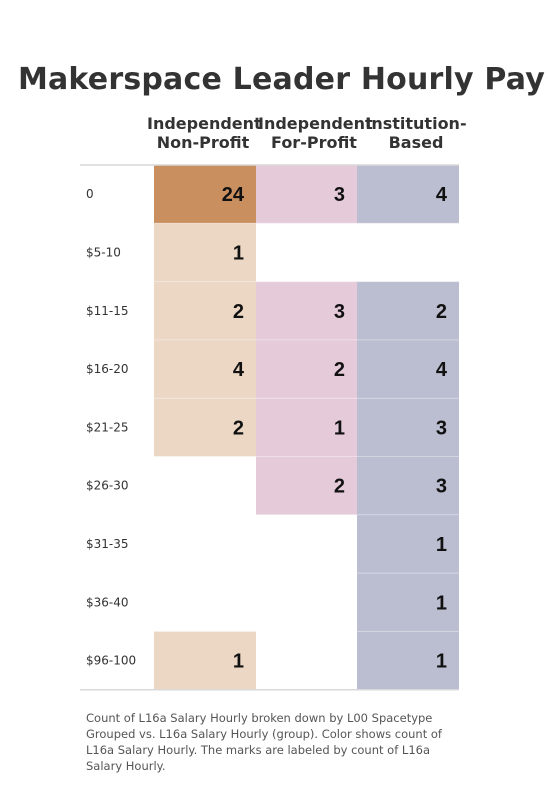 This screenshot has width=549, height=807. What do you see at coordinates (107, 486) in the screenshot?
I see `row-label: $26-30` at bounding box center [107, 486].